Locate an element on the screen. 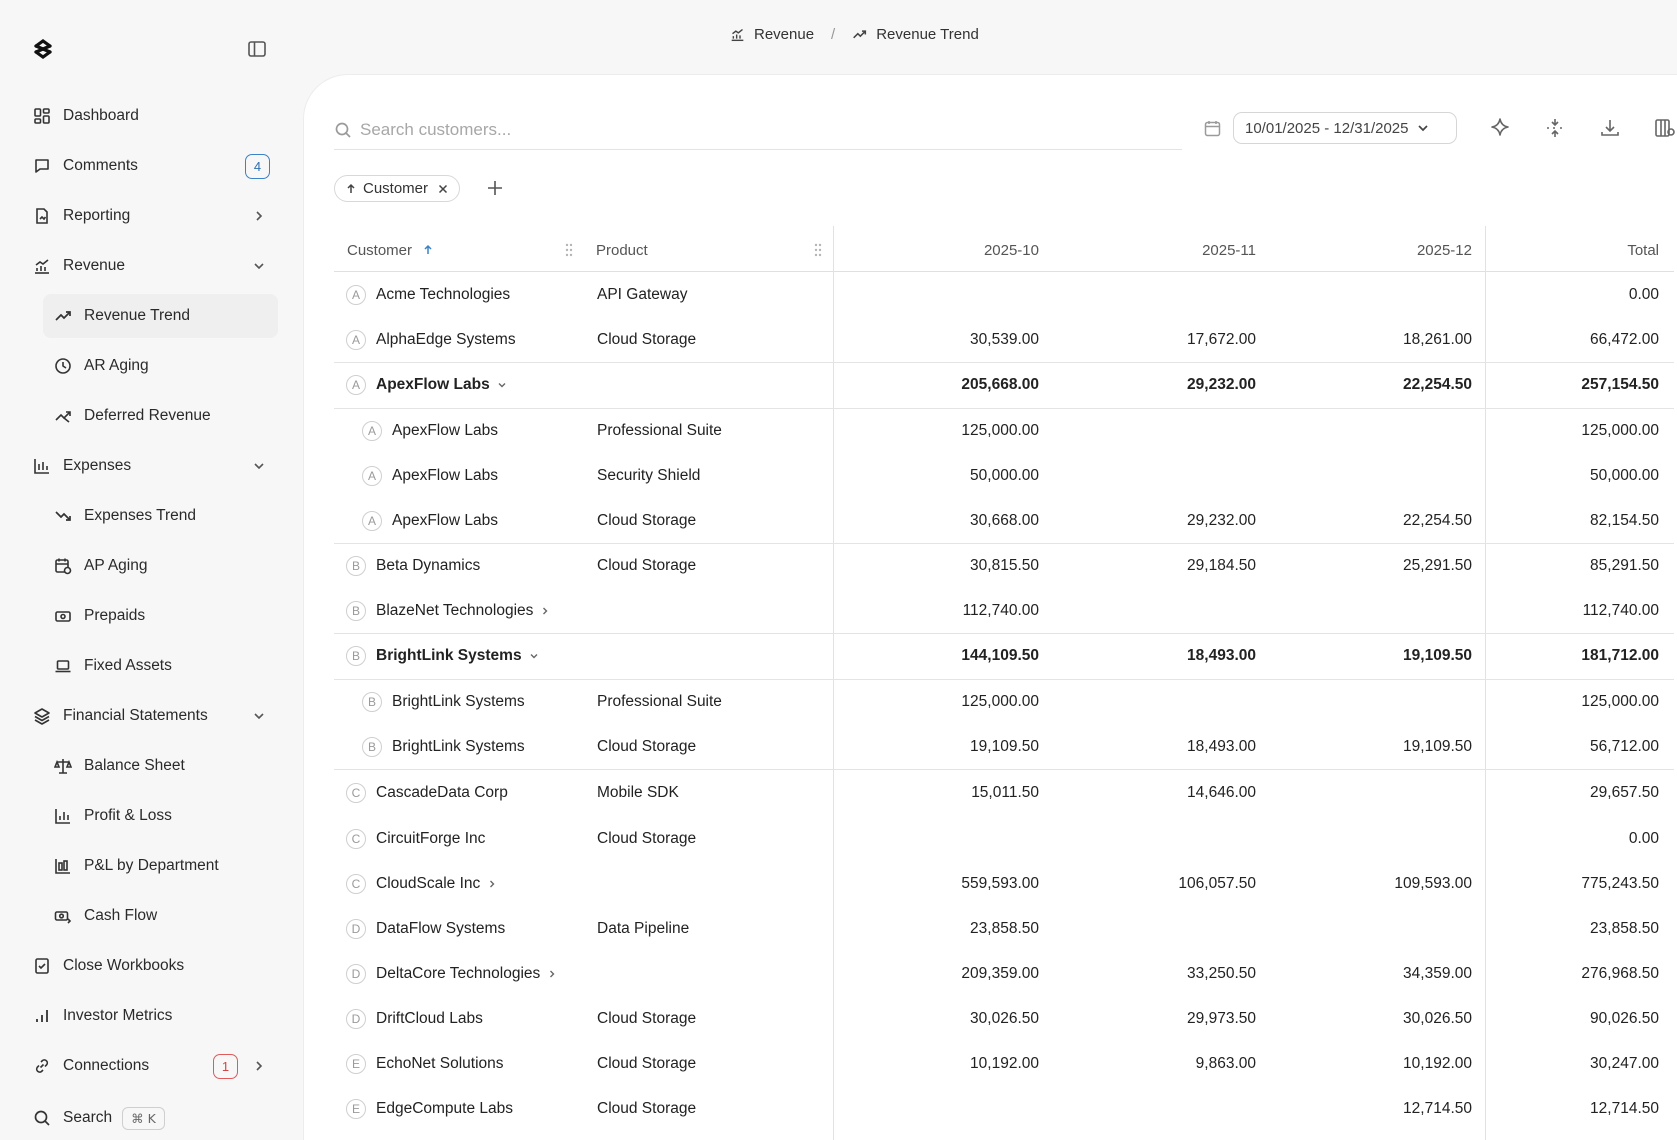 This screenshot has width=1677, height=1140. sidebar-item-ap-aging: AP Aging is located at coordinates (160, 566).